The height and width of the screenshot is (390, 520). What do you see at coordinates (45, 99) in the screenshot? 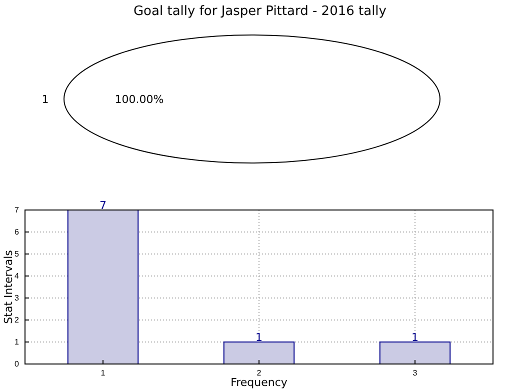
I see `slice-label: 1` at bounding box center [45, 99].